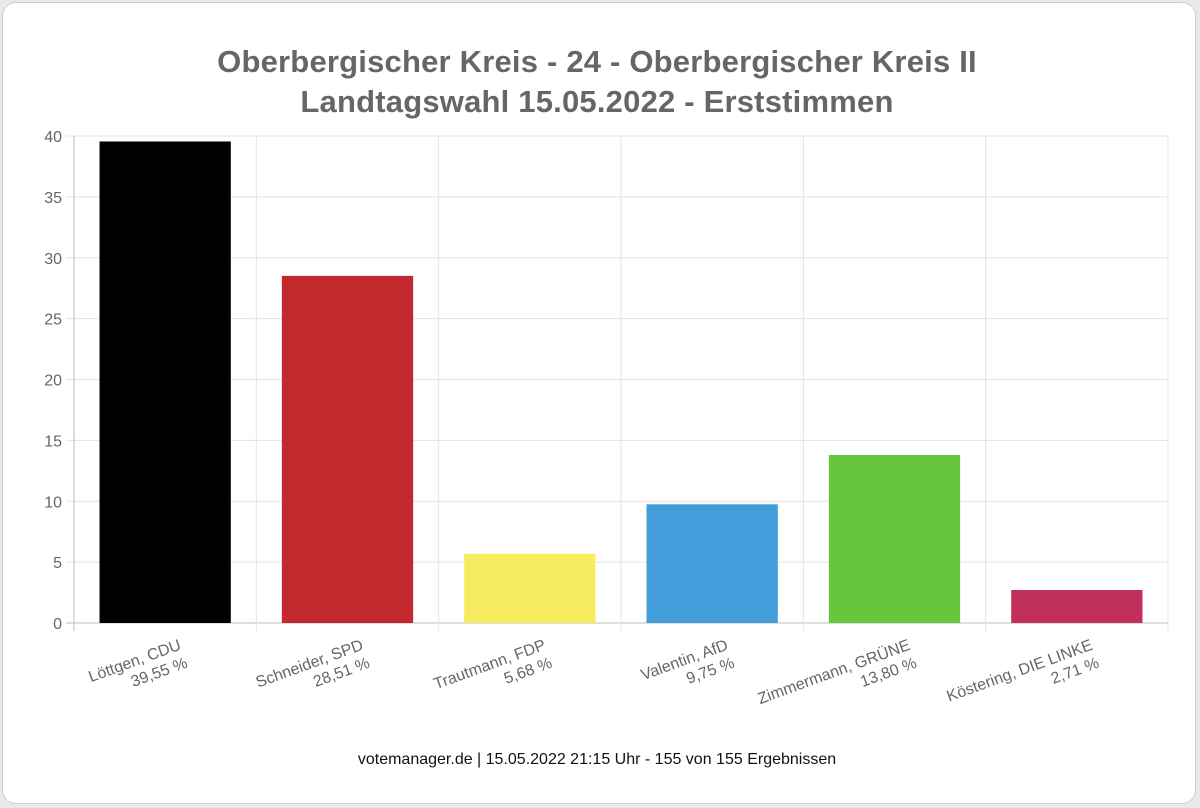 Image resolution: width=1200 pixels, height=808 pixels. I want to click on y-tick-label: 0, so click(57, 624).